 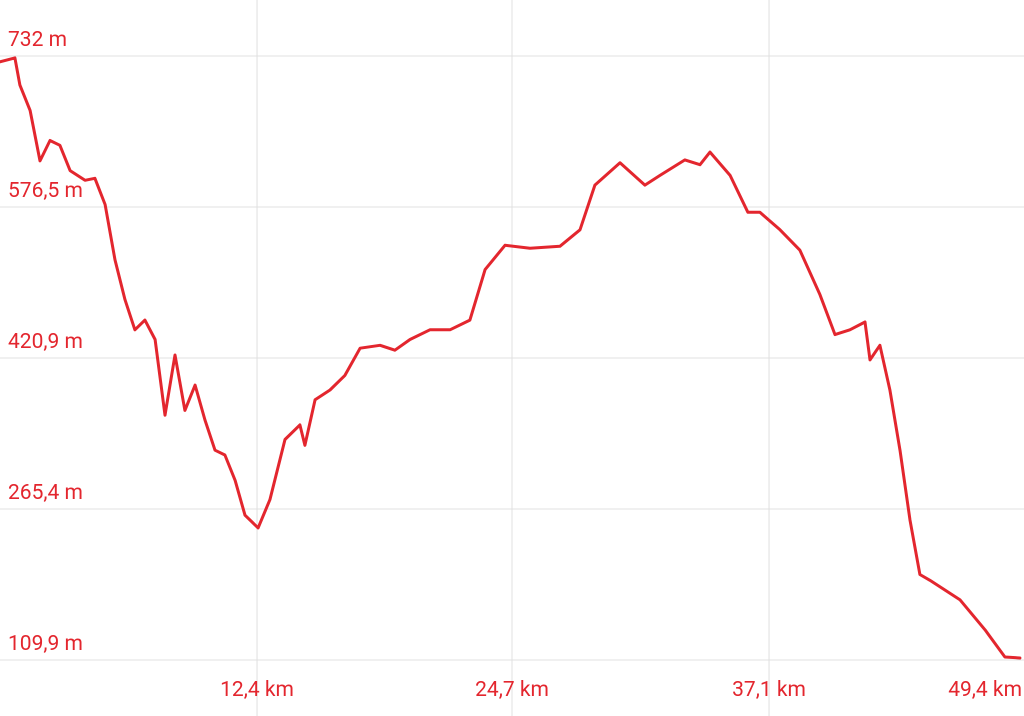 I want to click on x-tick-label: 12,4 km, so click(x=257, y=690).